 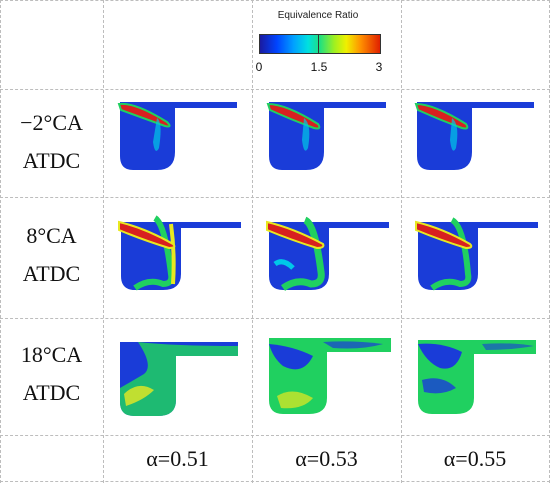 I want to click on legend-title: Equivalence Ratio, so click(x=318, y=15).